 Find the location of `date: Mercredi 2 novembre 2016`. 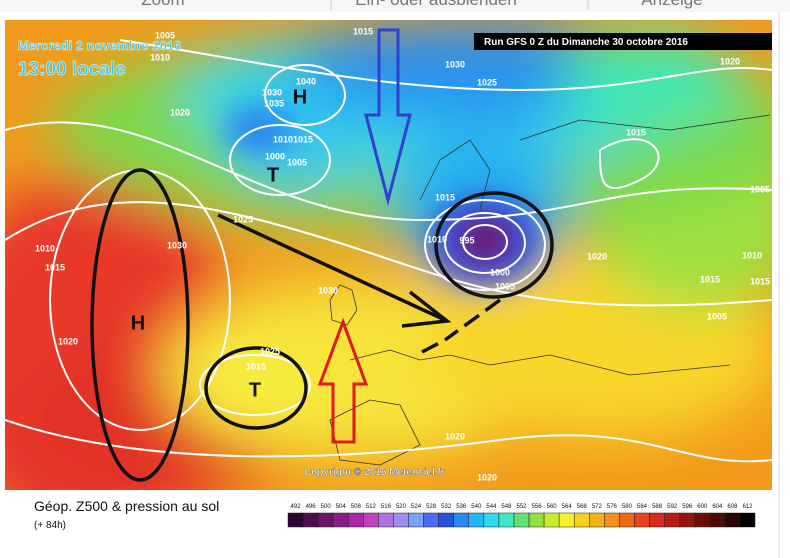

date: Mercredi 2 novembre 2016 is located at coordinates (99, 45).